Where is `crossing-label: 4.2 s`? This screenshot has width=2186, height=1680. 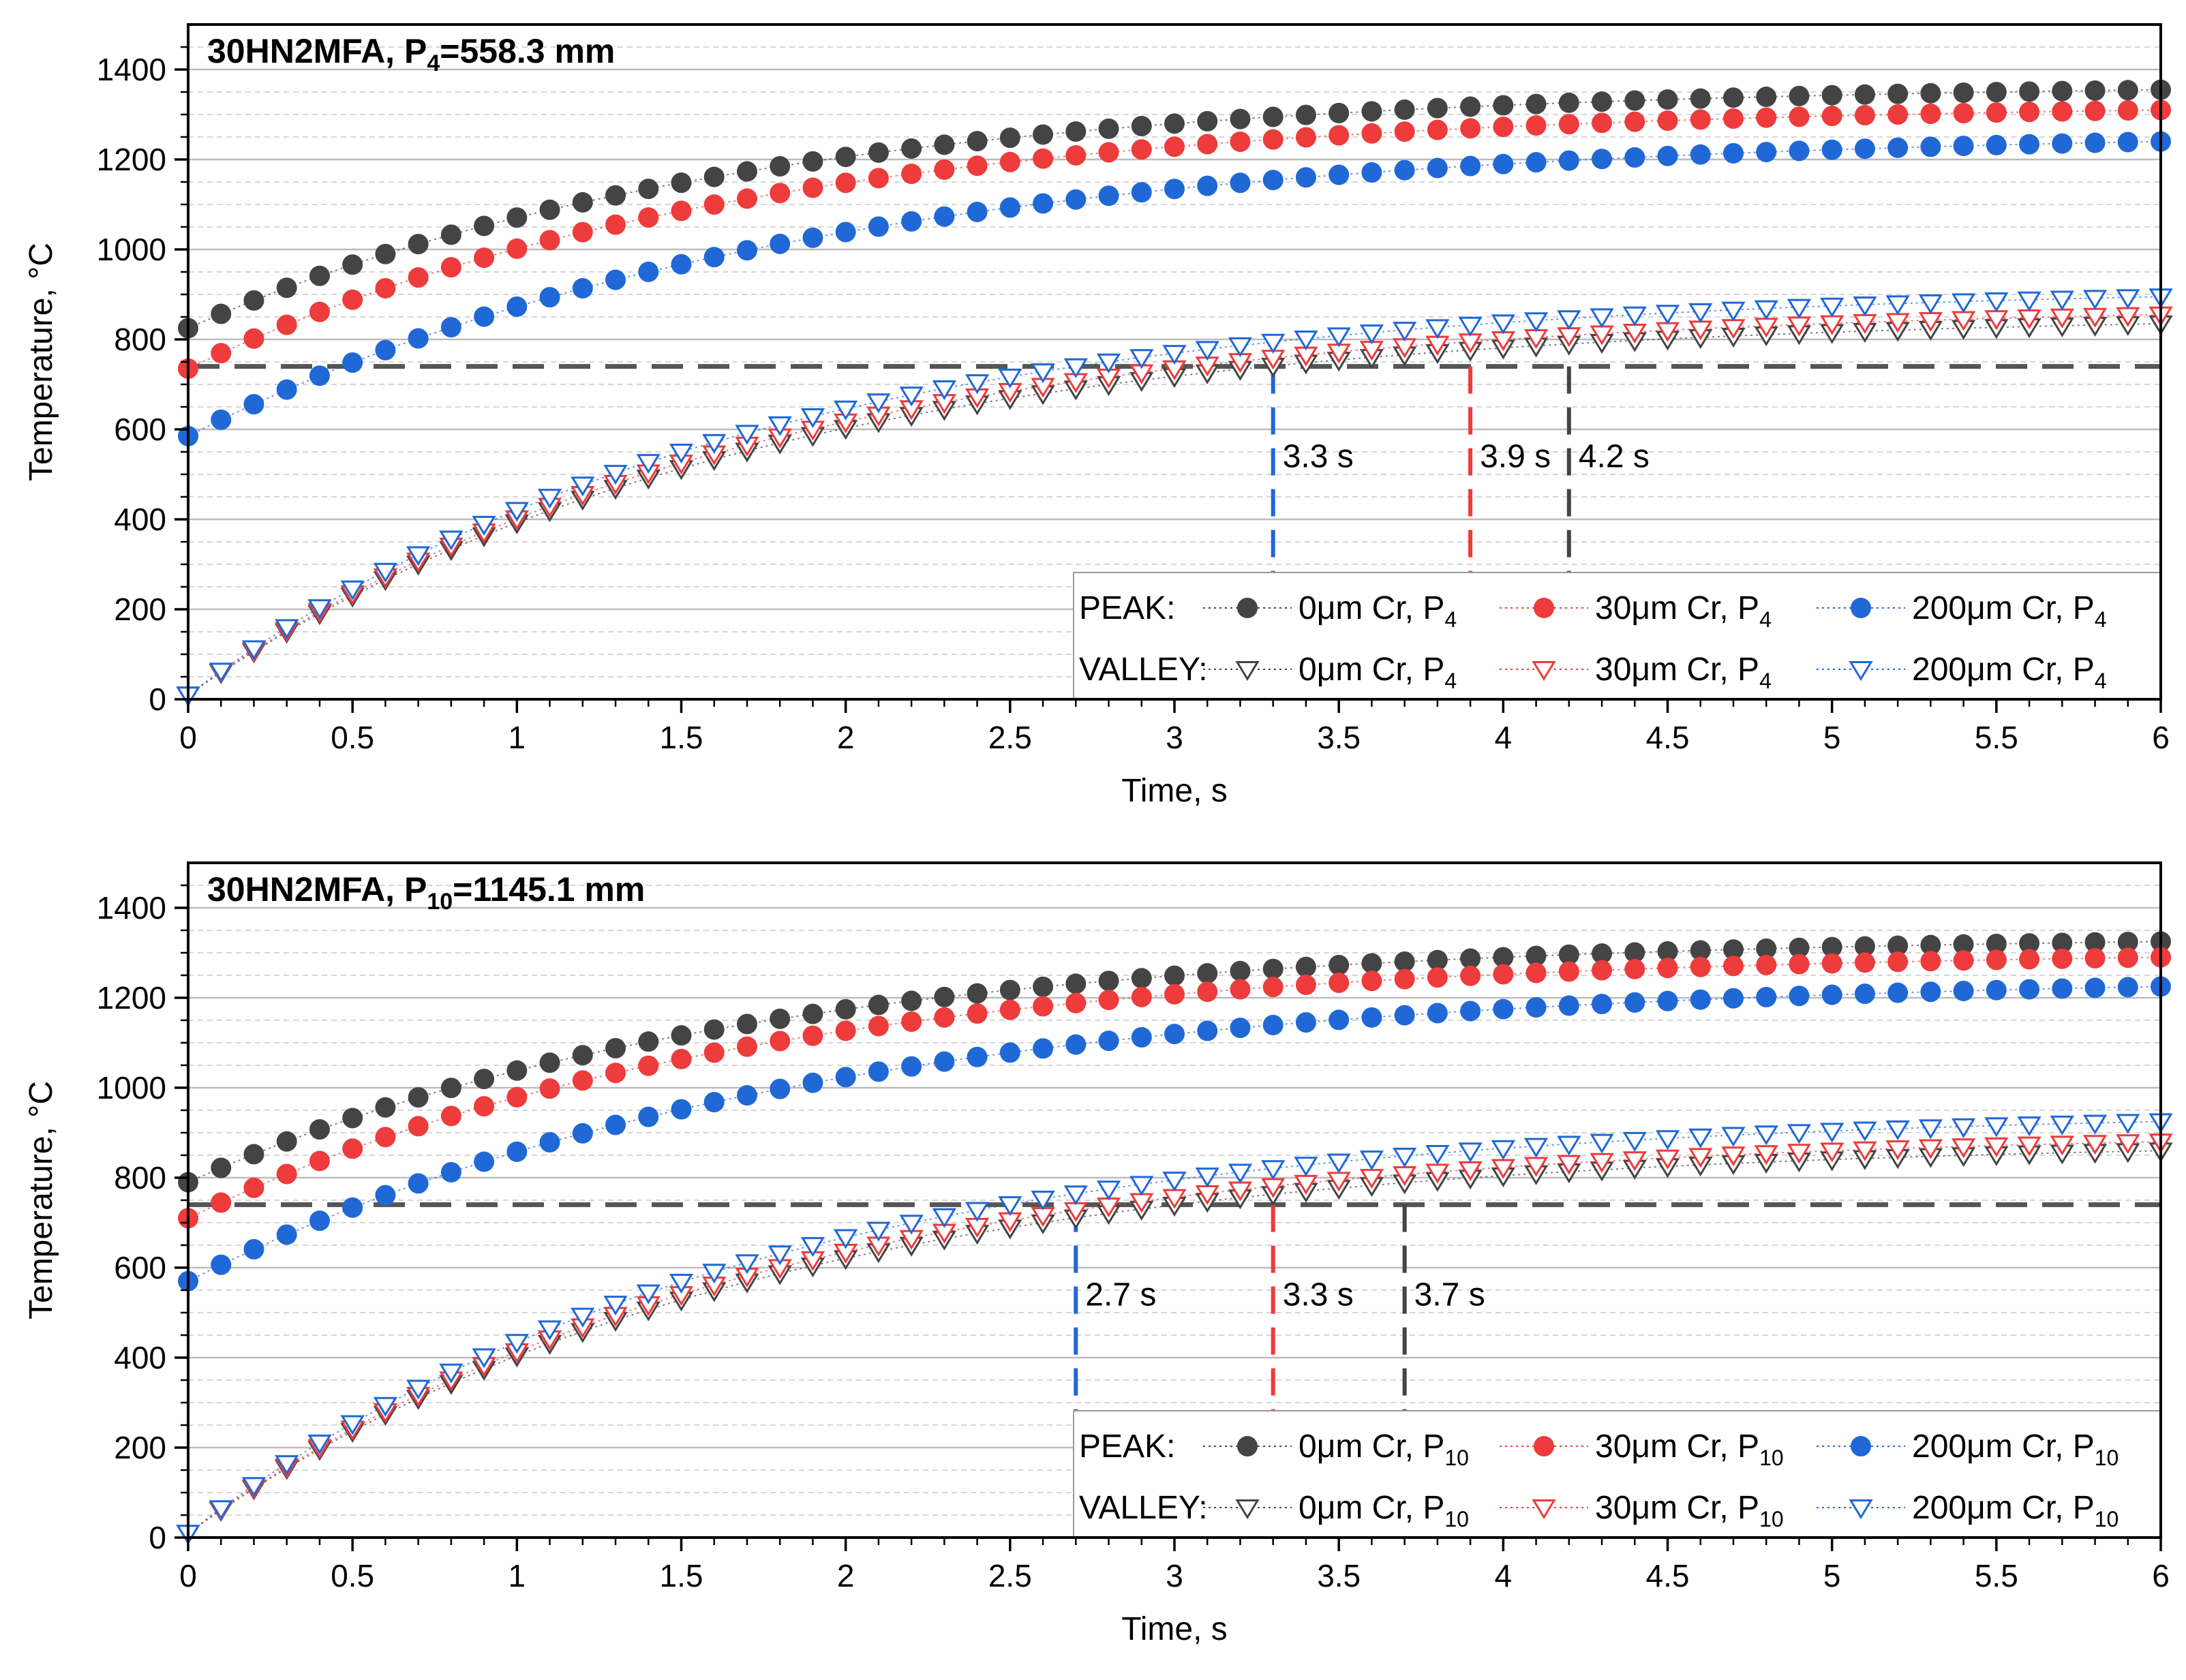 crossing-label: 4.2 s is located at coordinates (1614, 457).